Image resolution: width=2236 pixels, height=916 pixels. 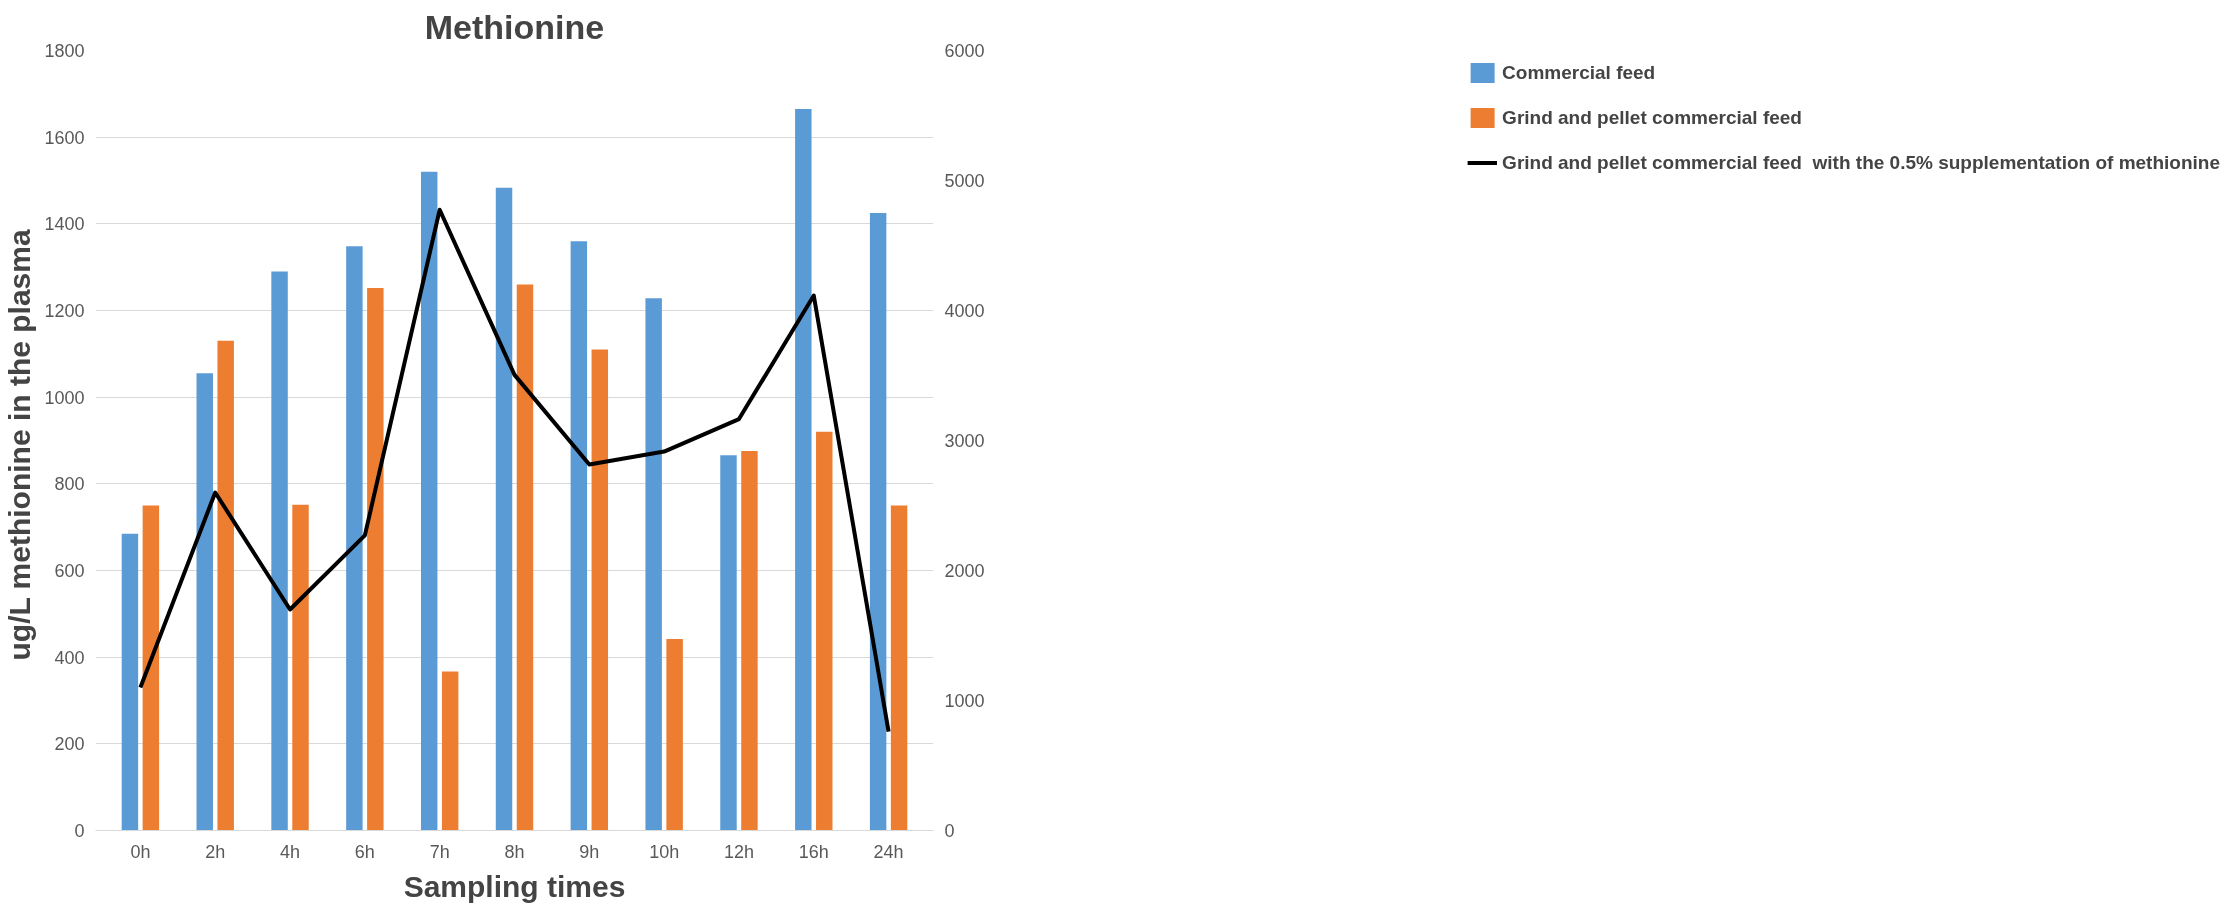 I want to click on y2-tick-label: 0, so click(x=949, y=831).